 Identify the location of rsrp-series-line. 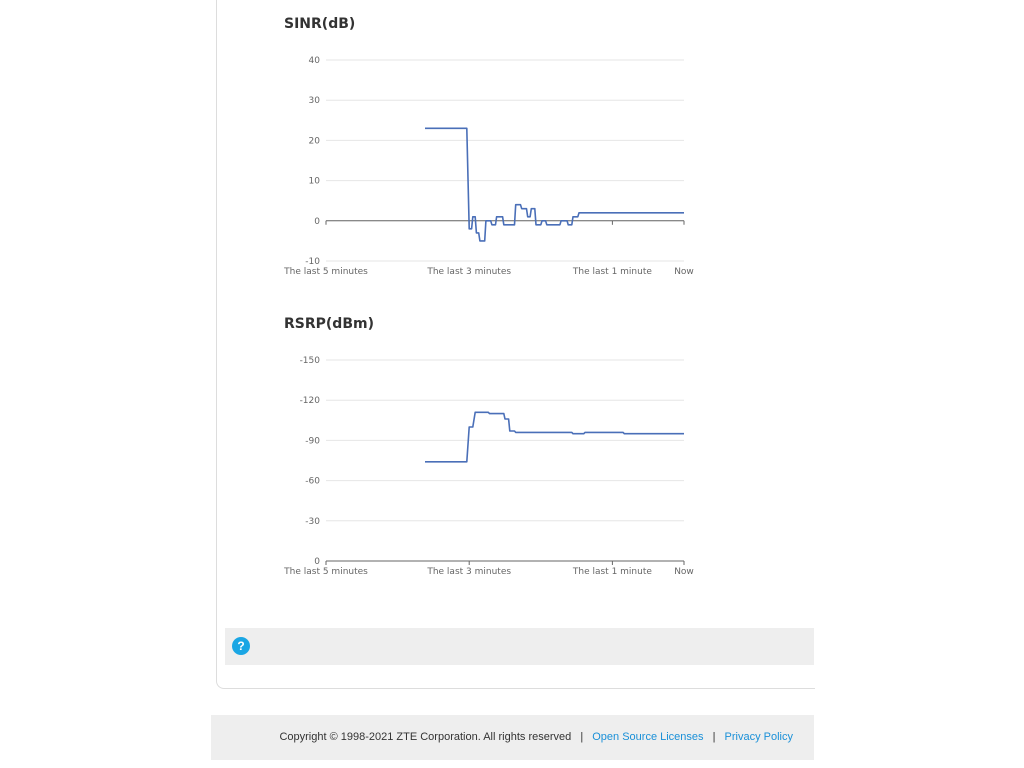
(554, 437).